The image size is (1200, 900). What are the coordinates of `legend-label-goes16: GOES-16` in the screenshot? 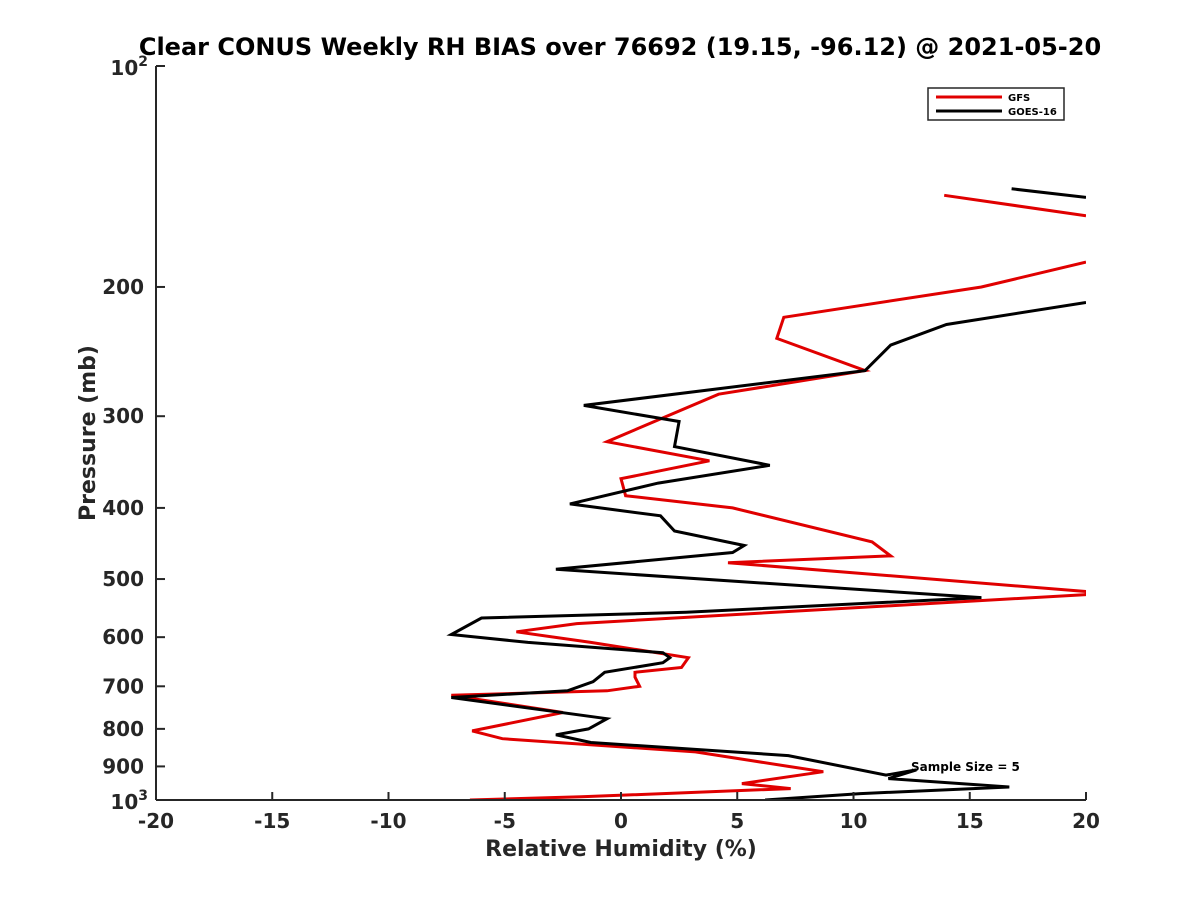 It's located at (1032, 112).